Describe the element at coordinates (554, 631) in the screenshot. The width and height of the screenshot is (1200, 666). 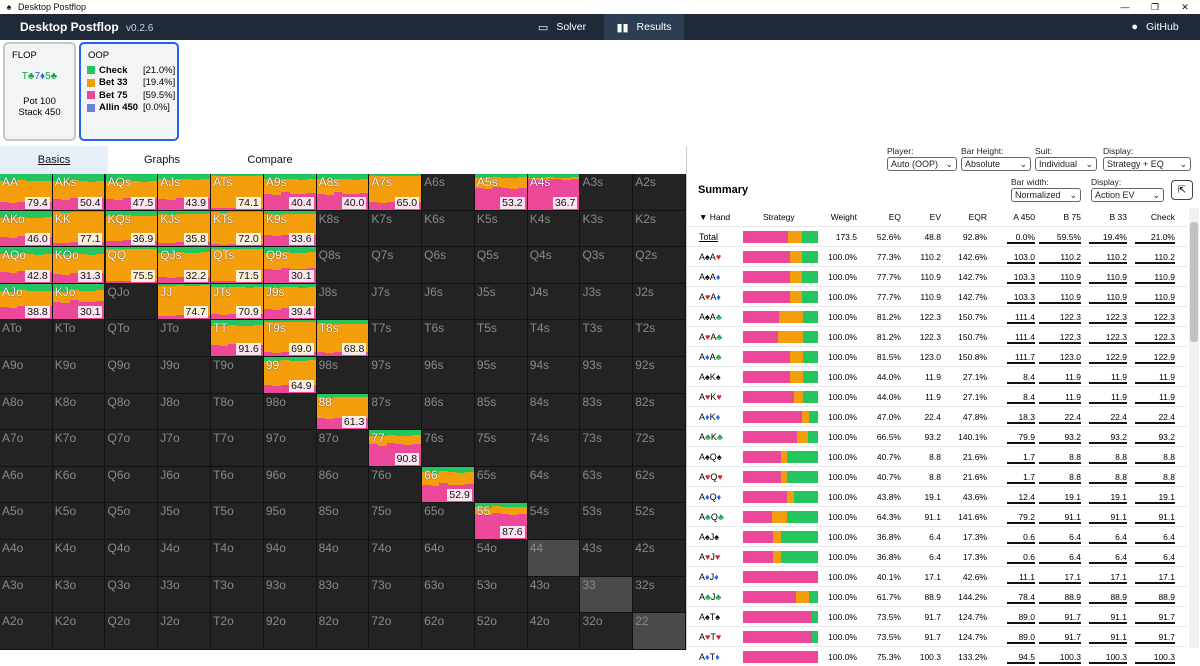
I see `hand-cell-42o: 42o` at that location.